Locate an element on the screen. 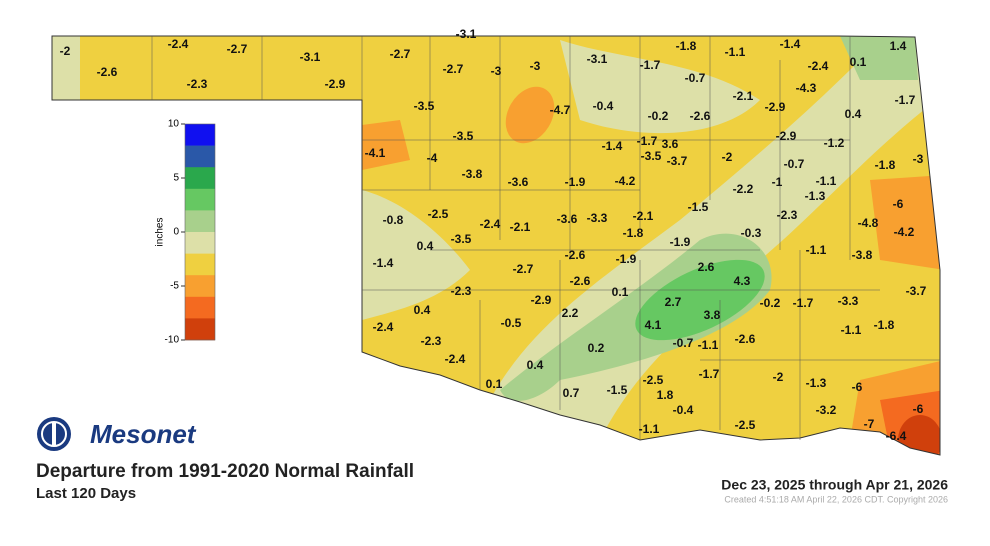 The image size is (990, 546). legend-tick-label: 5 is located at coordinates (176, 178).